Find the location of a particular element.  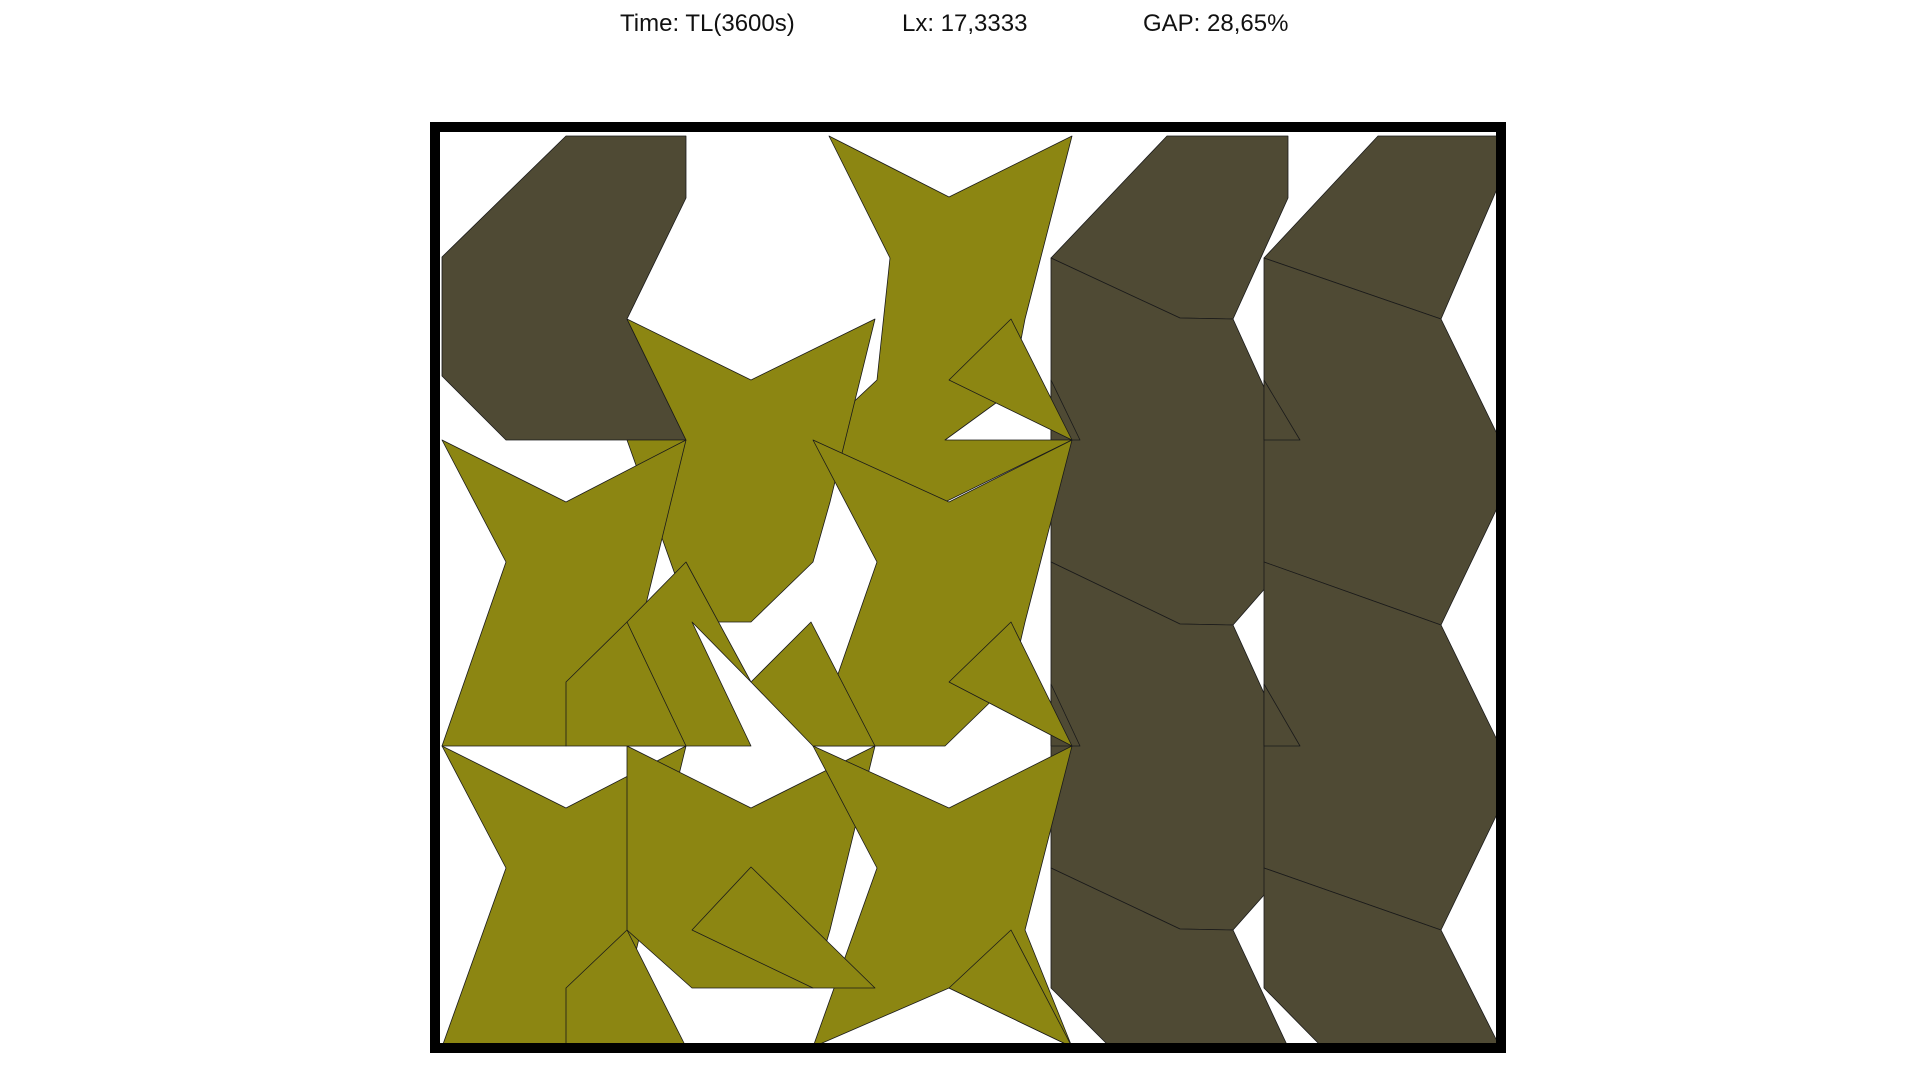

stats-header: Time: TL(3600s) Lx: 17,3333 GAP: 28,65% is located at coordinates (960, 28).